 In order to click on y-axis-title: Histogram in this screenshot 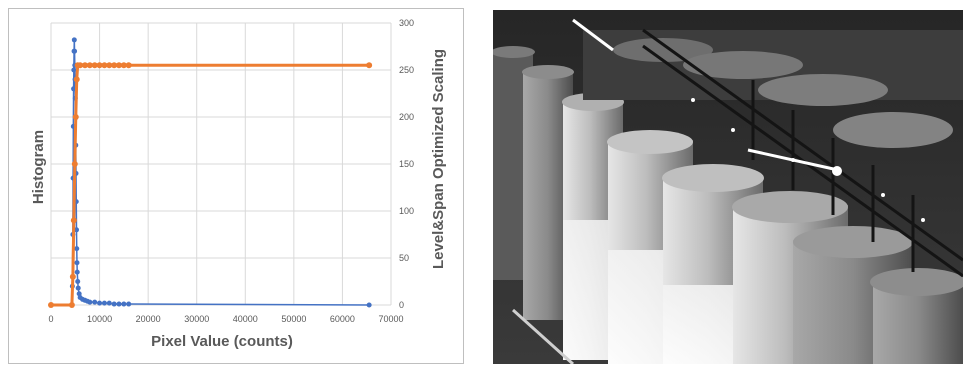, I will do `click(38, 167)`.